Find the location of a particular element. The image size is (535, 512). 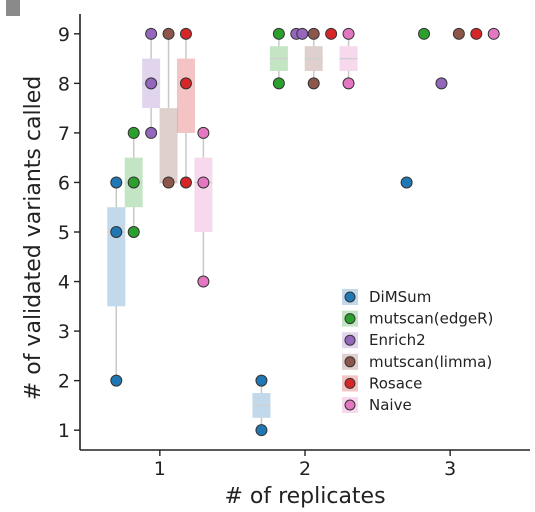

legend-label: Enrich2 is located at coordinates (397, 340).